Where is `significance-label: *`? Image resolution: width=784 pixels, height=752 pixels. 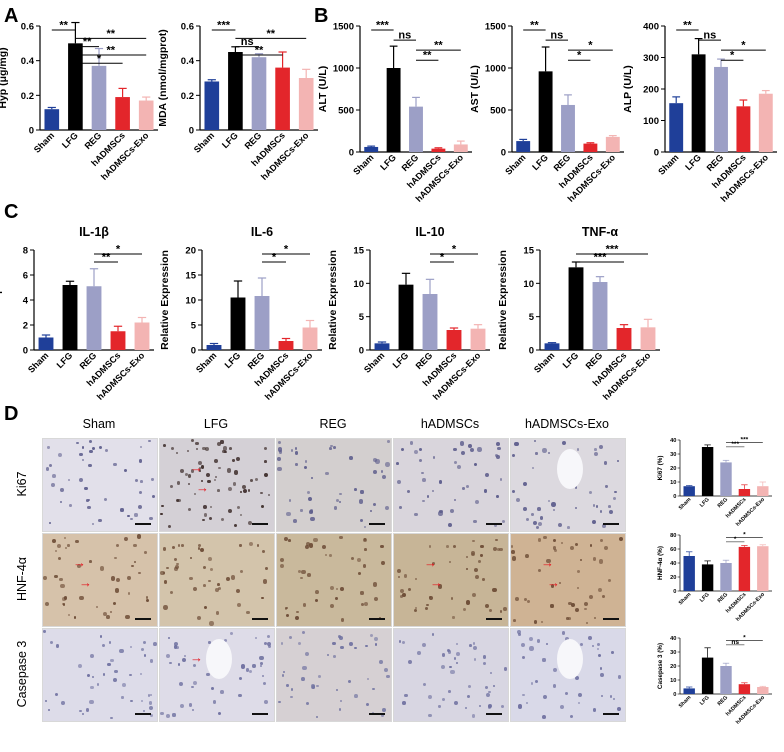 significance-label: * is located at coordinates (442, 258).